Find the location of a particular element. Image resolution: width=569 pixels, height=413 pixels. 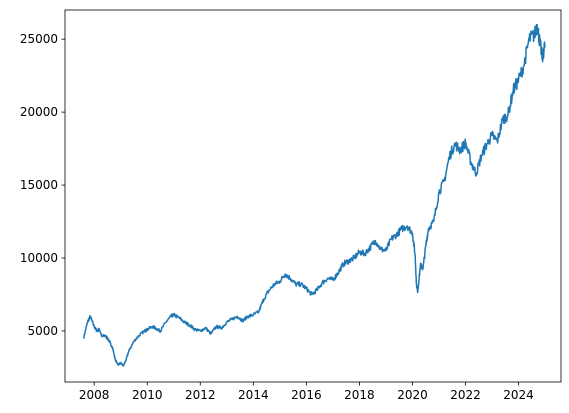

x-tick-label: 2024 is located at coordinates (518, 395).